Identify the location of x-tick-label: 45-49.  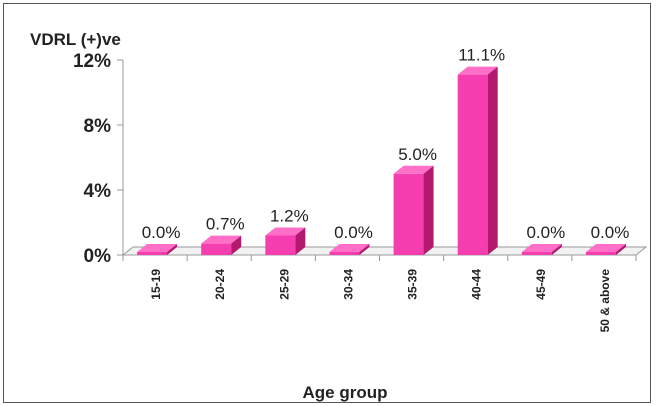
(541, 284).